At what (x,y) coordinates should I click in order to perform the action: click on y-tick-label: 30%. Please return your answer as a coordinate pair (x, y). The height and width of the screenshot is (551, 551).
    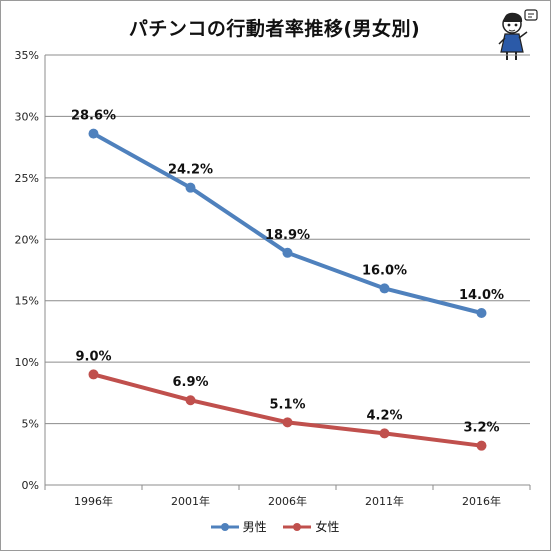
    Looking at the image, I should click on (27, 116).